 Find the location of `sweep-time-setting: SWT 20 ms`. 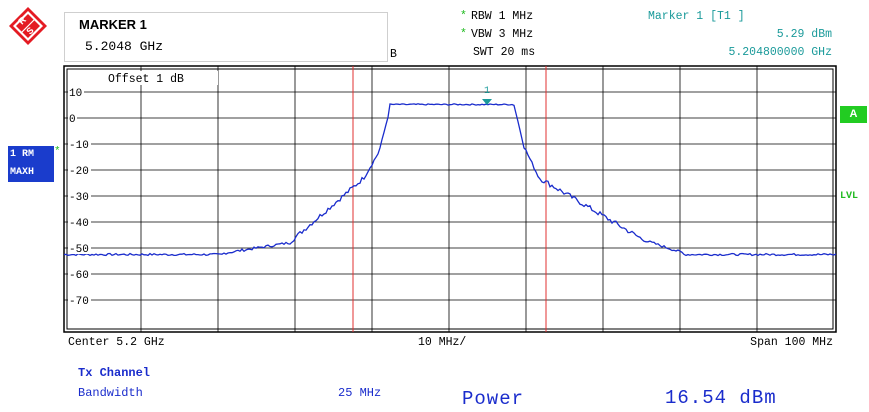

sweep-time-setting: SWT 20 ms is located at coordinates (504, 52).